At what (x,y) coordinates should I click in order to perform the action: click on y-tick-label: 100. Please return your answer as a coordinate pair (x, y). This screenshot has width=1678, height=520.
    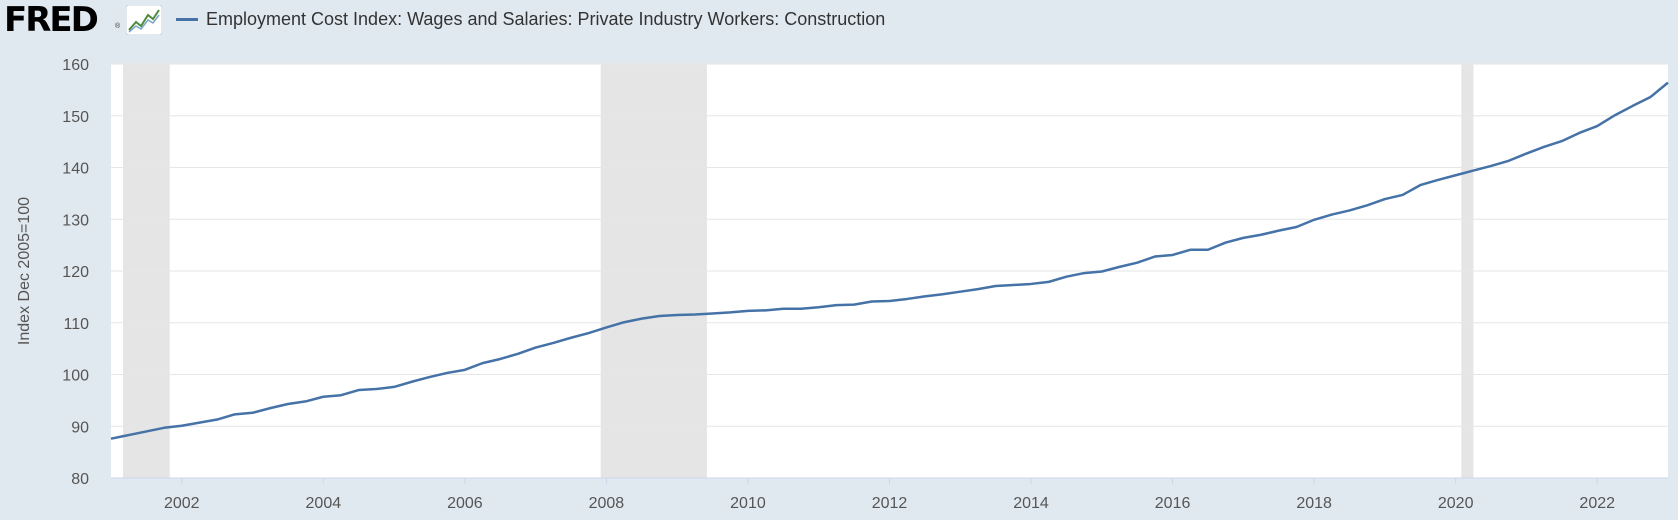
    Looking at the image, I should click on (75, 376).